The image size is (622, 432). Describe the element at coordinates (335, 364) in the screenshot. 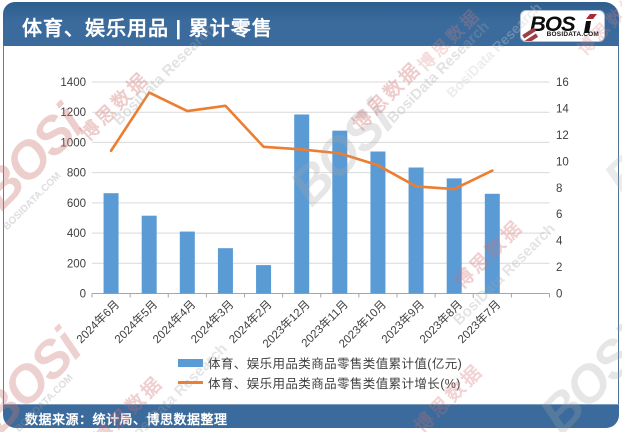

I see `legend-bar-label: 体育、娱乐用品类商品零售类值累计值(亿元)` at that location.